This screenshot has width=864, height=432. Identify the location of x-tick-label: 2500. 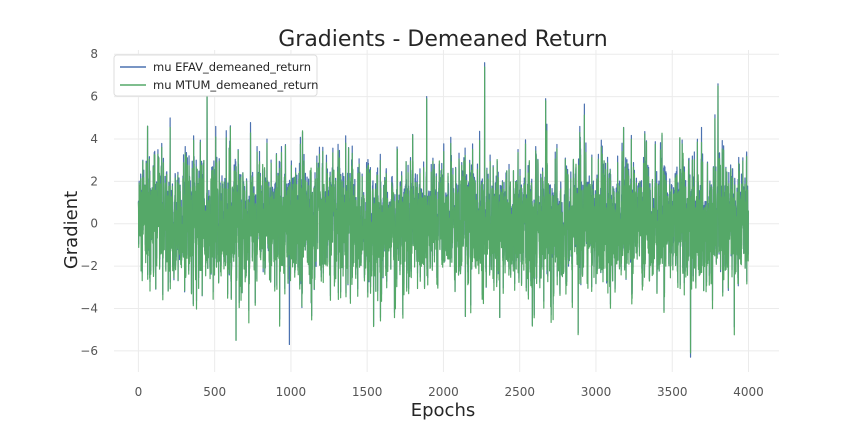
(519, 392).